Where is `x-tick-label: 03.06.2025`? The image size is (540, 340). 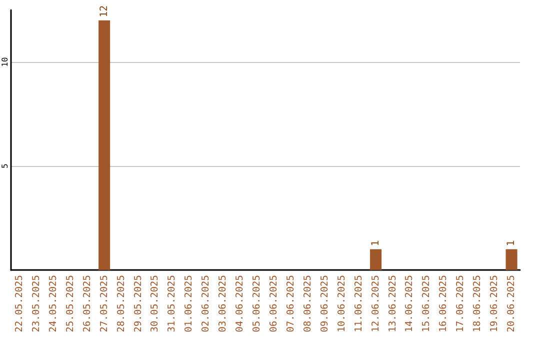
x-tick-label: 03.06.2025 is located at coordinates (223, 303).